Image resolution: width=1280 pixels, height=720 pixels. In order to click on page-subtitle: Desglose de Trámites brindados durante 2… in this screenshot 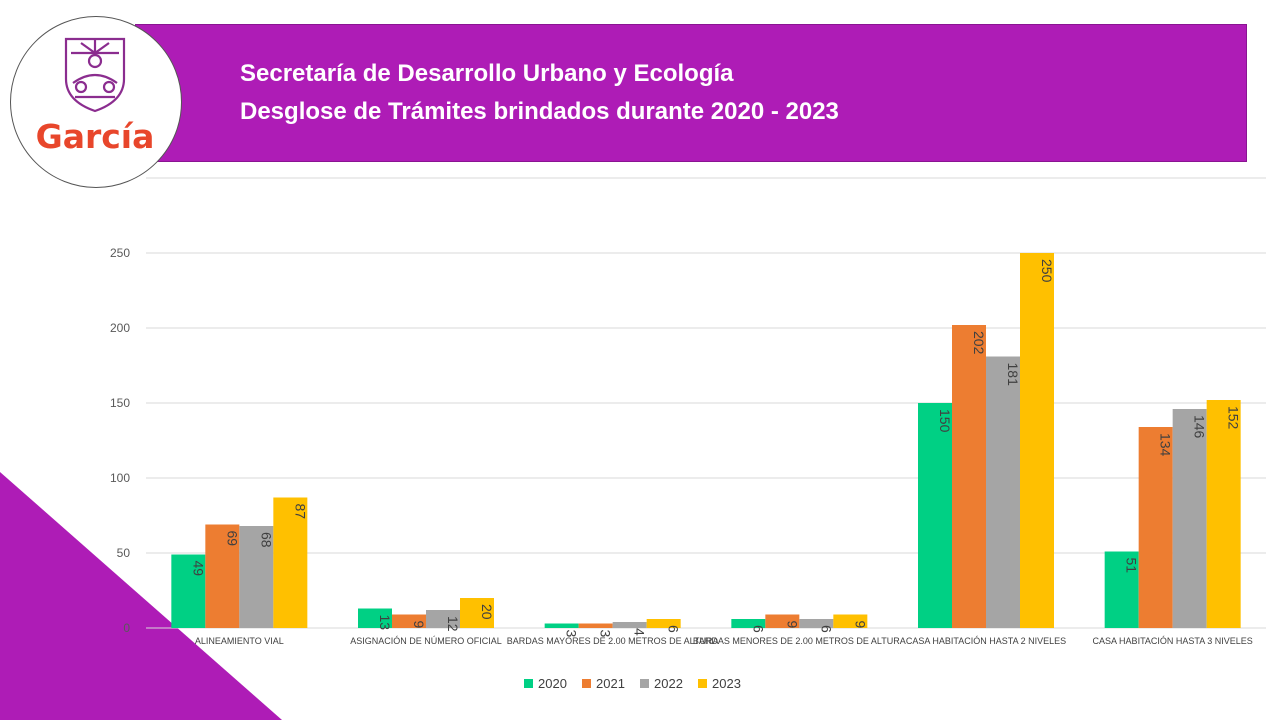, I will do `click(539, 111)`.